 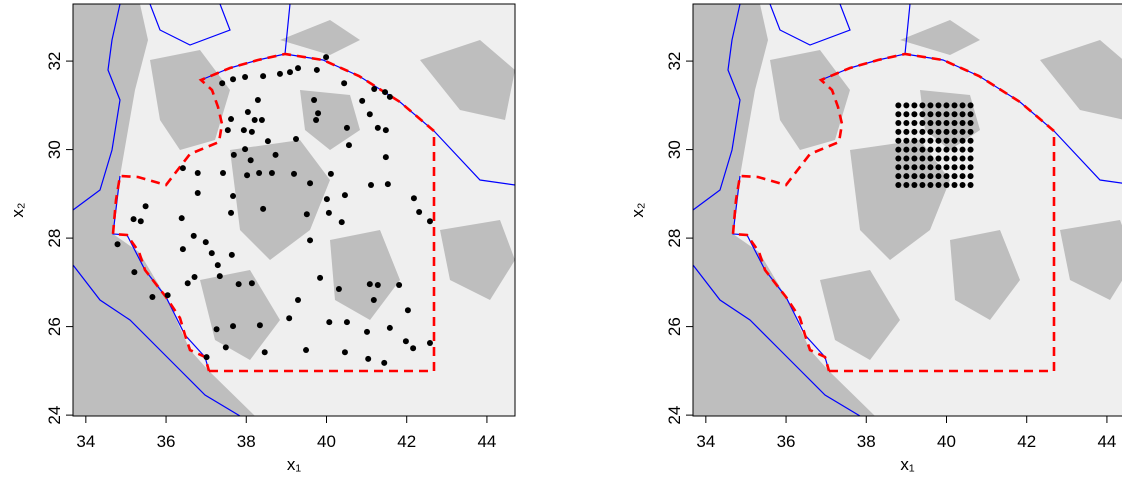 I want to click on x-tick-label: 36, so click(x=166, y=441).